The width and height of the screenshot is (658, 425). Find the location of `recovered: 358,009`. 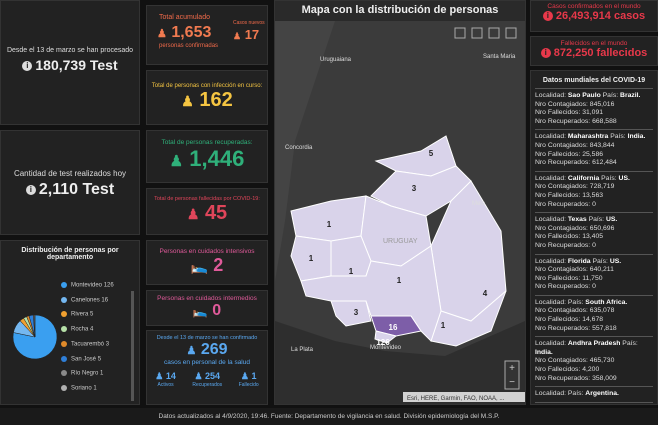

recovered: 358,009 is located at coordinates (604, 378).